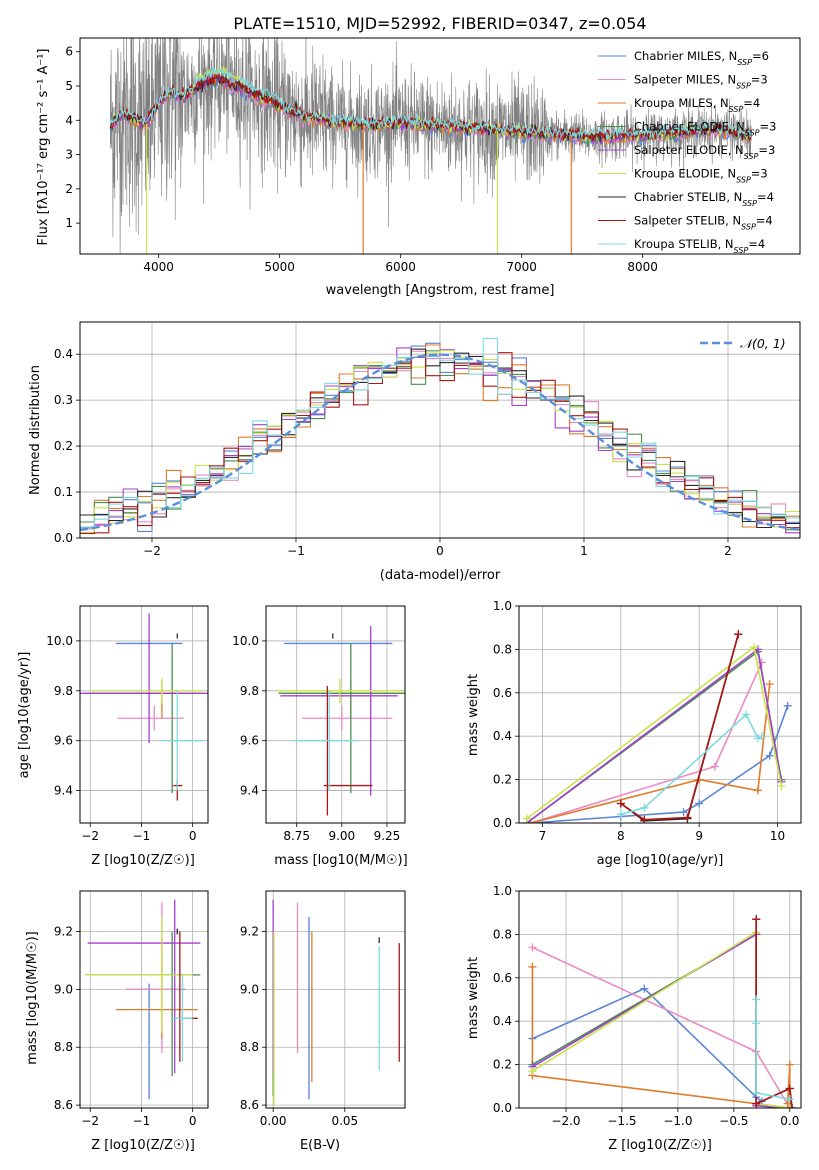 The width and height of the screenshot is (819, 1170). What do you see at coordinates (733, 1121) in the screenshot?
I see `mw-z-xtick-label: −0.5` at bounding box center [733, 1121].